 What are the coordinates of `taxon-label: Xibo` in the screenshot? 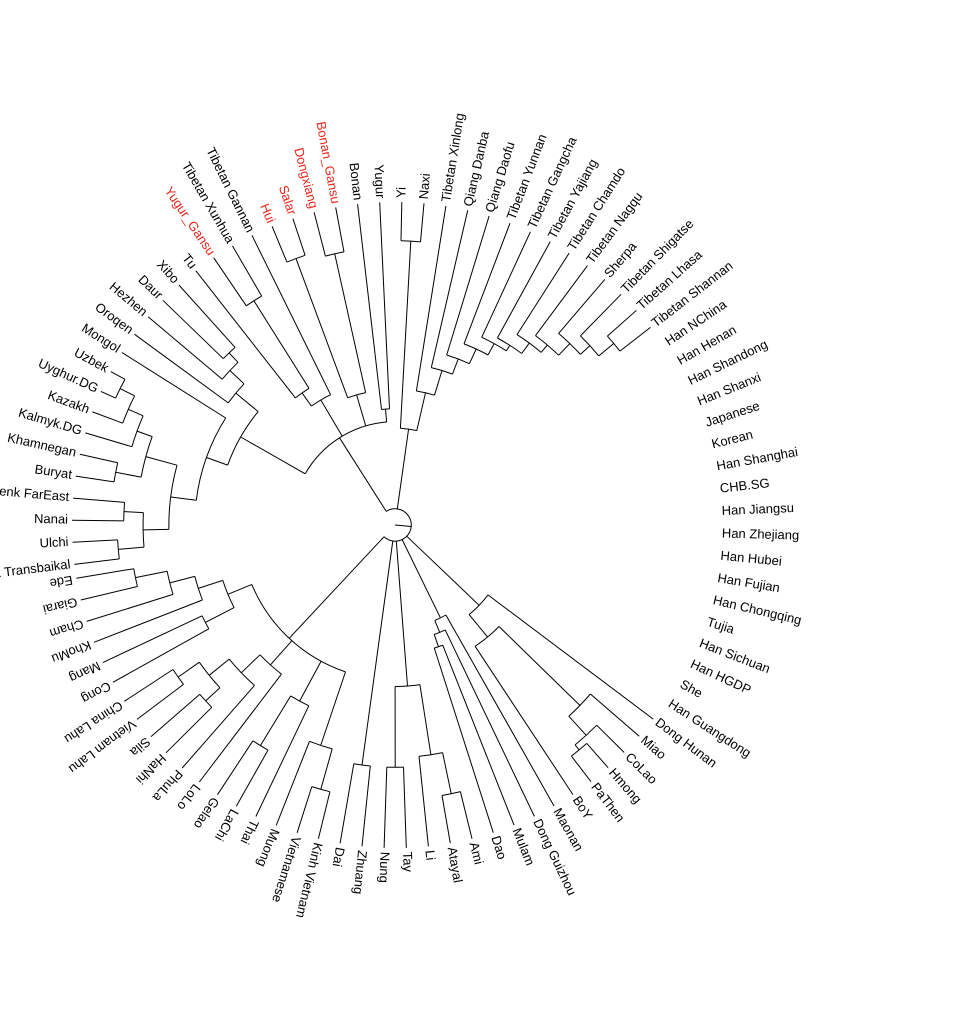 It's located at (168, 271).